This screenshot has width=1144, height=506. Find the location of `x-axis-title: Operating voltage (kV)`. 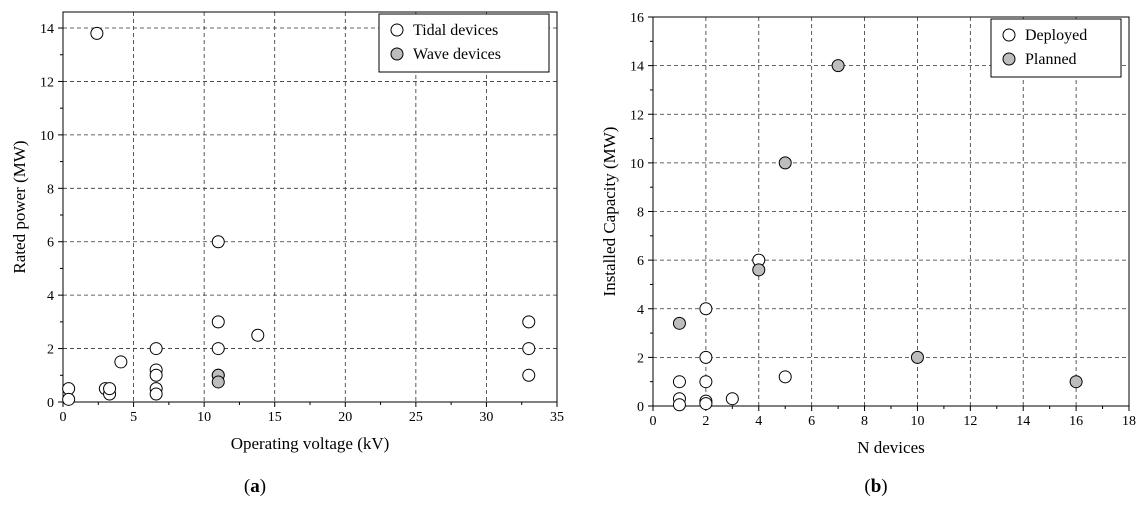

x-axis-title: Operating voltage (kV) is located at coordinates (310, 443).